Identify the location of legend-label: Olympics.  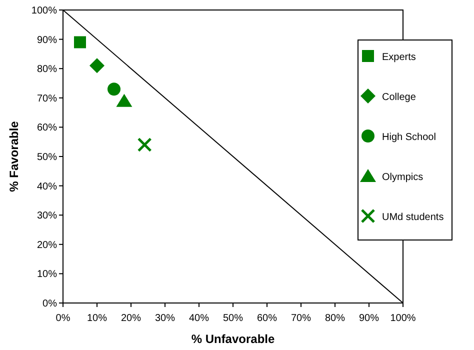
(403, 177).